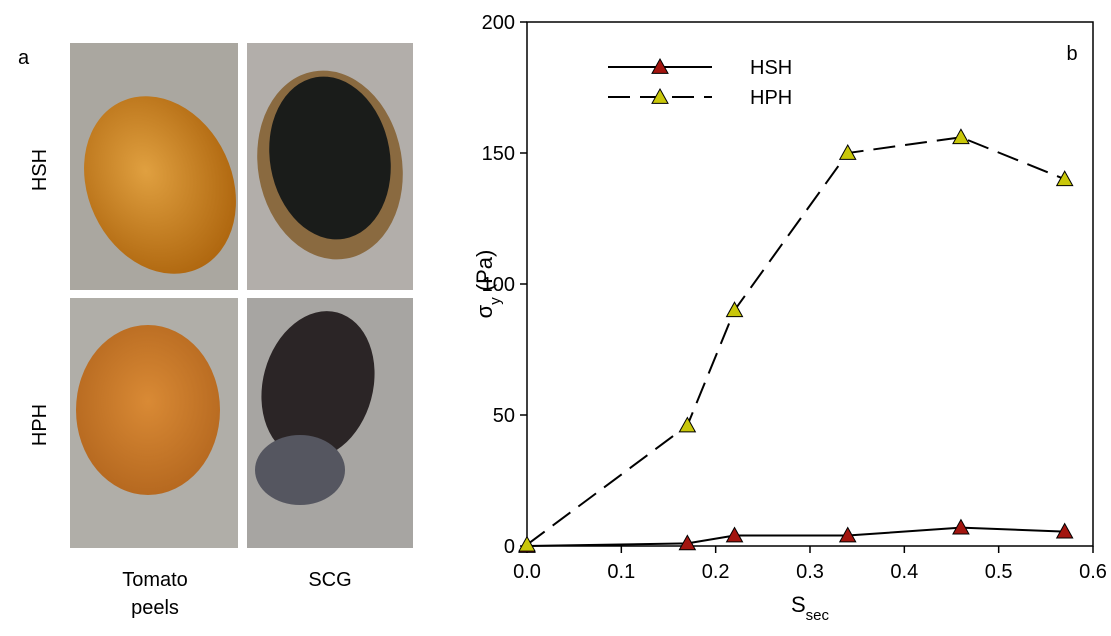 The height and width of the screenshot is (636, 1111). Describe the element at coordinates (771, 68) in the screenshot. I see `legend-label: HSH` at that location.